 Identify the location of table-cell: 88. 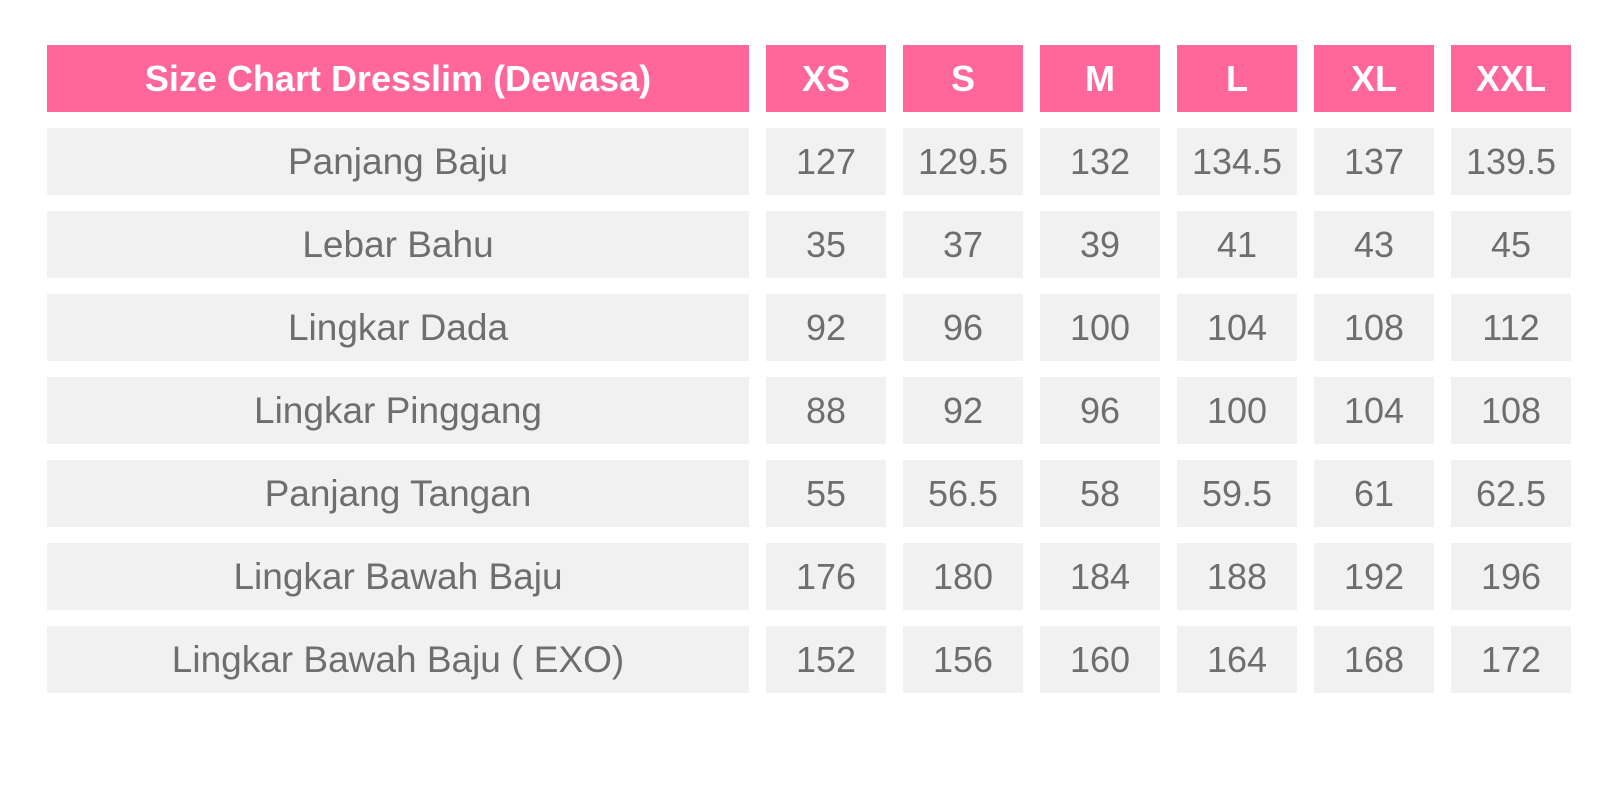
(826, 410).